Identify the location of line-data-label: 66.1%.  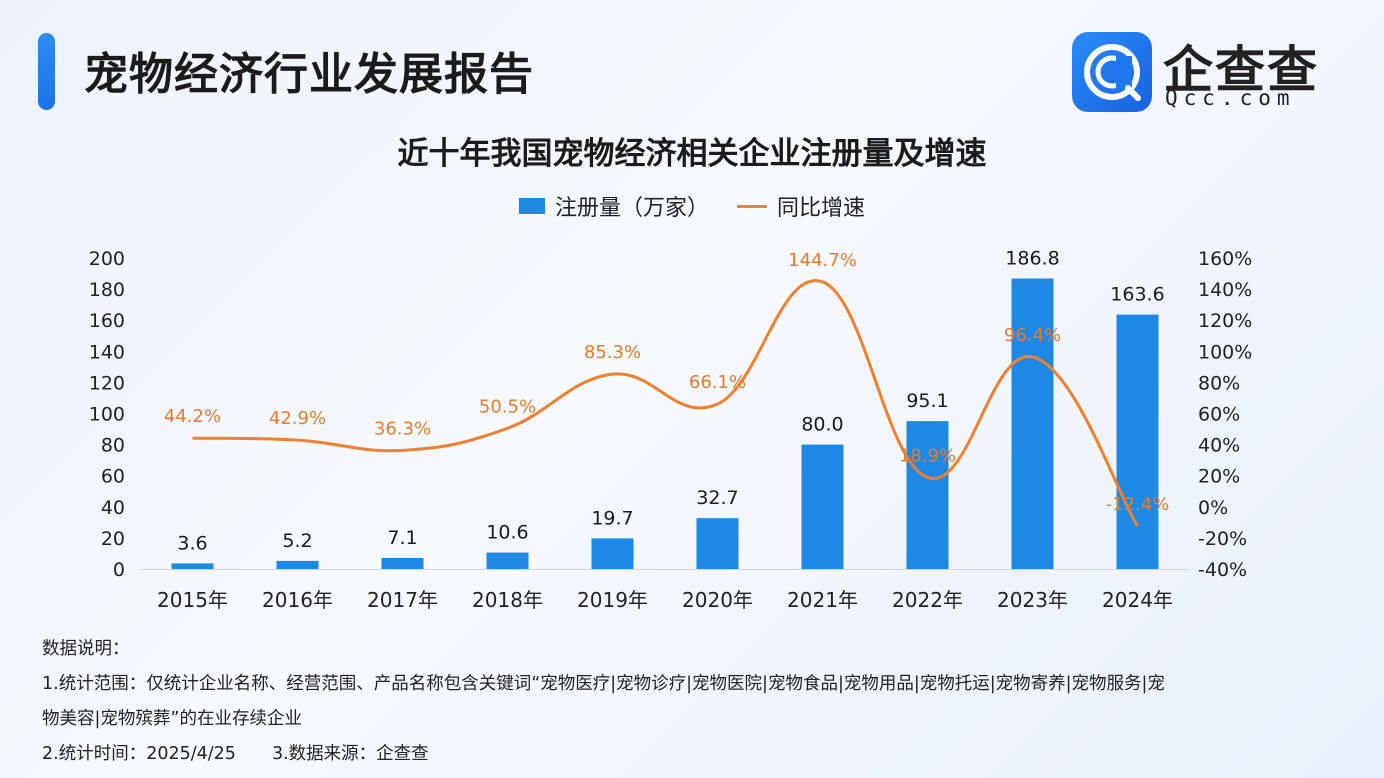
(717, 382).